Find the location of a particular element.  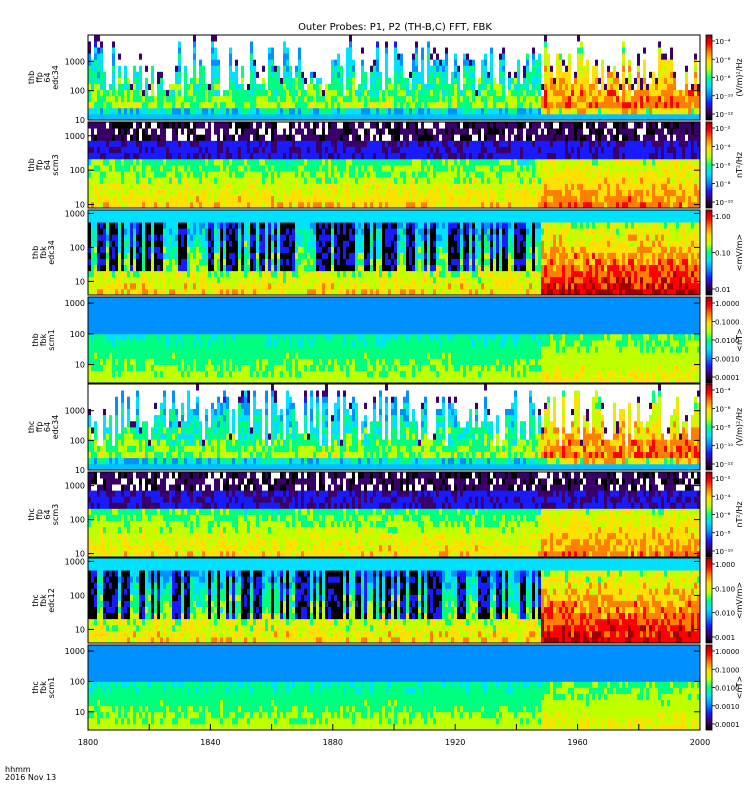

panel-label: thc ffp 64 scm3 is located at coordinates (43, 514).